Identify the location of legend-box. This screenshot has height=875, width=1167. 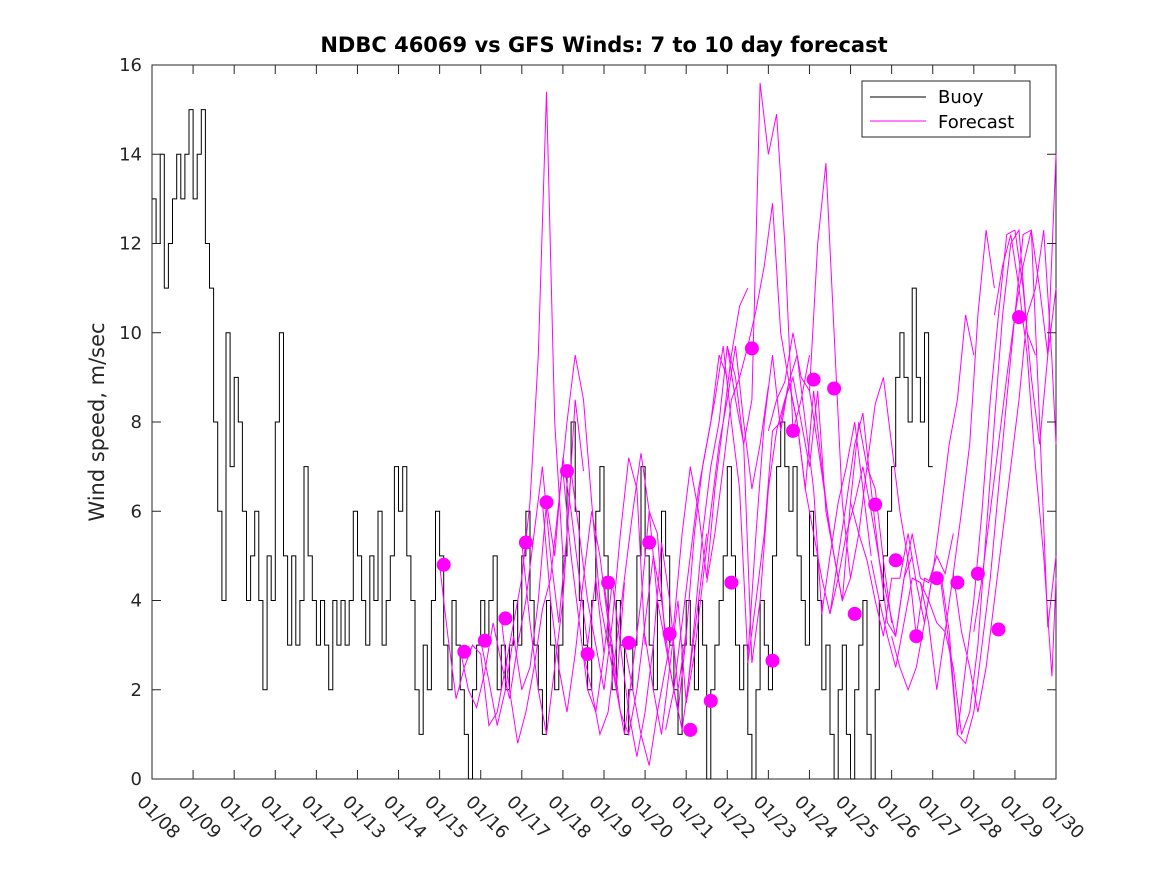
(946, 109).